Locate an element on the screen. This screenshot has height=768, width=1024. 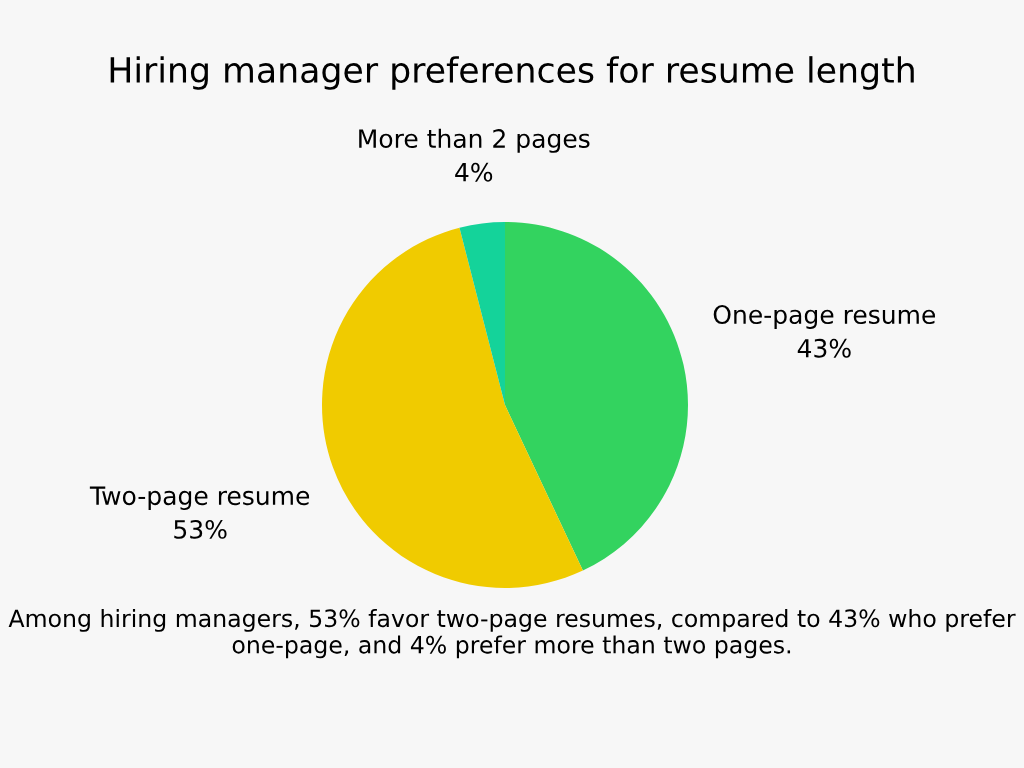
data-label: 53% is located at coordinates (200, 529).